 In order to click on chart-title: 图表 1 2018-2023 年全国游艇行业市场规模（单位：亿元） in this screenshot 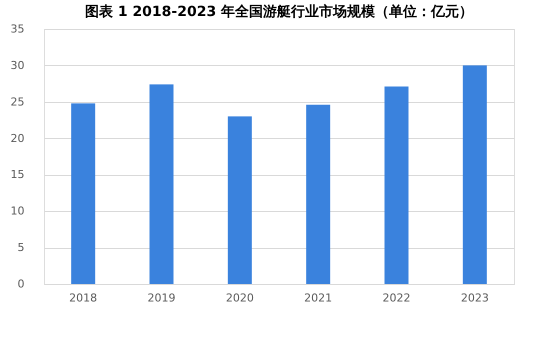, I will do `click(279, 11)`.